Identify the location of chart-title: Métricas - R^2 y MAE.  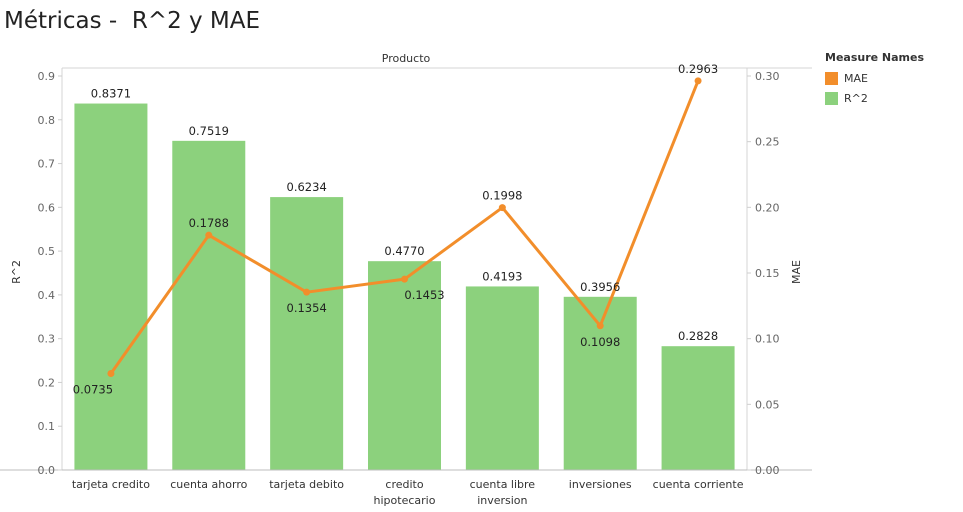
(132, 21).